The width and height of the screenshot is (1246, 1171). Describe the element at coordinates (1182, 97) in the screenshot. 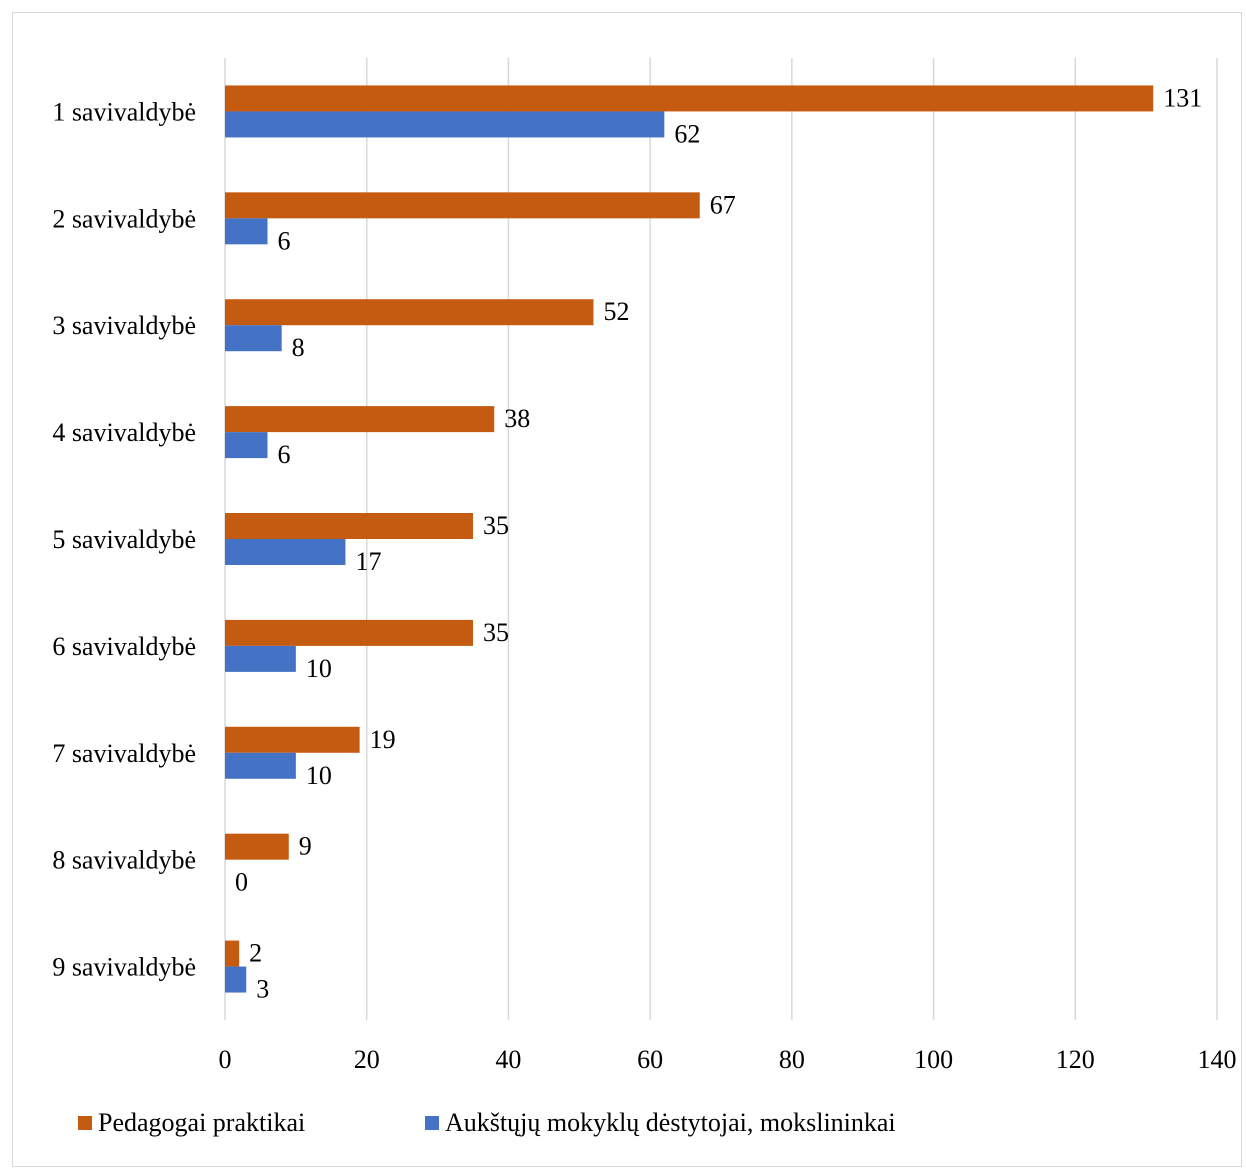

I see `data-label: 131` at that location.